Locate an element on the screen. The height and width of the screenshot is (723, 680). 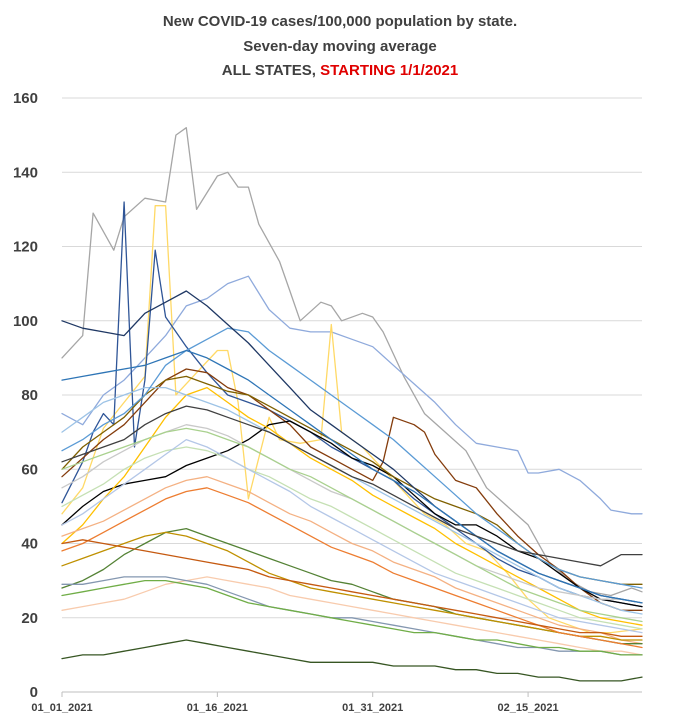
chart-title-line3-highlight: STARTING 1/1/2021 is located at coordinates (389, 70).